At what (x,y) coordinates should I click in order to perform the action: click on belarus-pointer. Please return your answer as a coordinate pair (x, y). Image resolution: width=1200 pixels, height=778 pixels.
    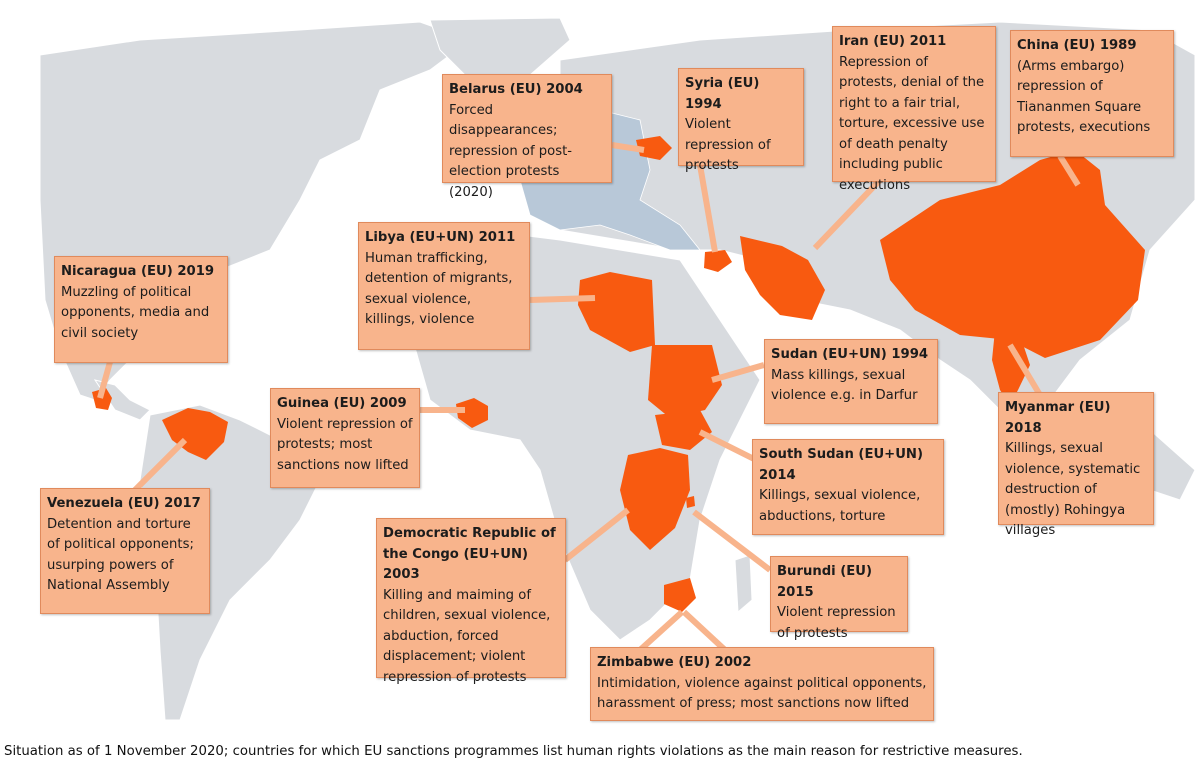
    Looking at the image, I should click on (628, 147).